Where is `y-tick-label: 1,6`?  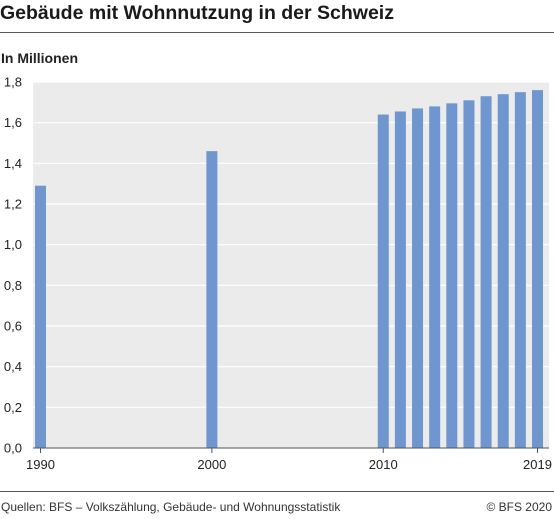
y-tick-label: 1,6 is located at coordinates (13, 122).